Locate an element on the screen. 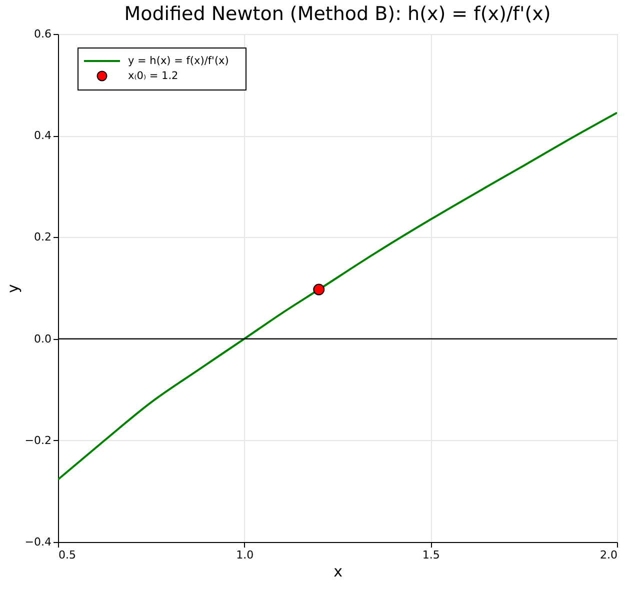 The height and width of the screenshot is (600, 640). y-tick-label: 0.4 is located at coordinates (43, 135).